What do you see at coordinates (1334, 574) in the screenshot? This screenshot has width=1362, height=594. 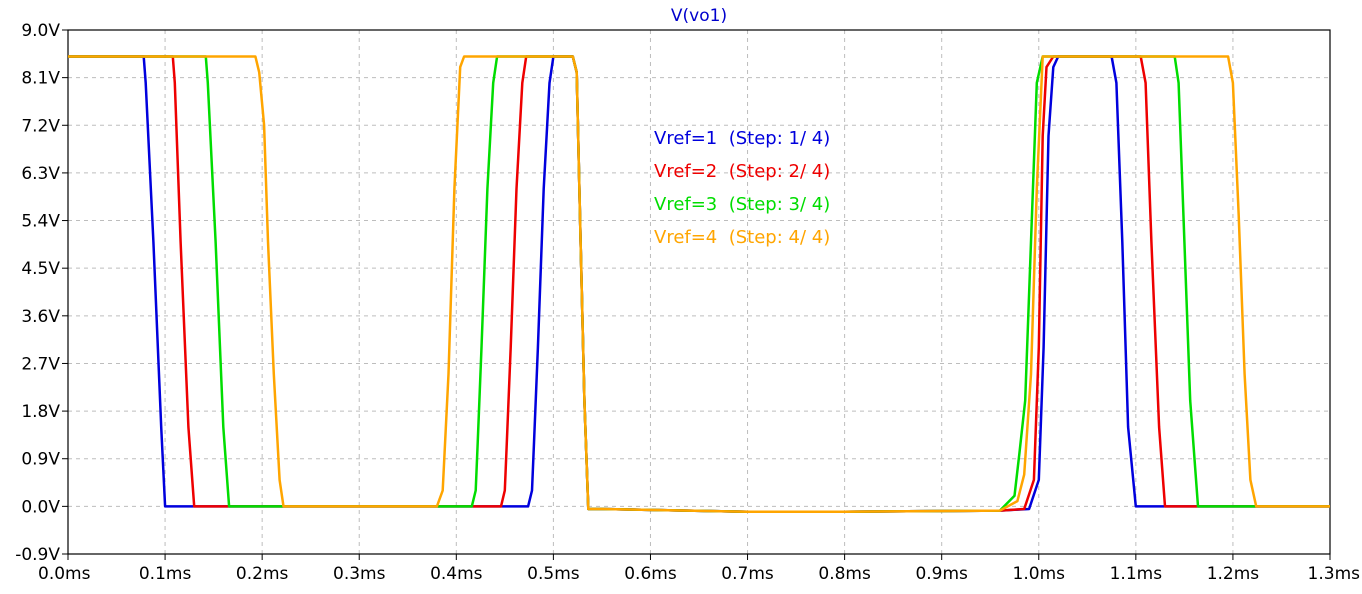 I see `x-tick-label: 1.3ms` at bounding box center [1334, 574].